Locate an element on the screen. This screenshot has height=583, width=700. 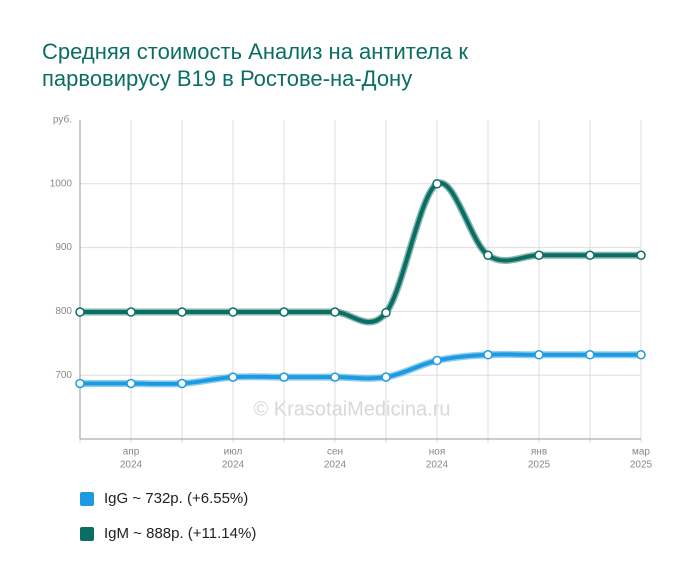
y-tick-label: 1000 is located at coordinates (61, 183).